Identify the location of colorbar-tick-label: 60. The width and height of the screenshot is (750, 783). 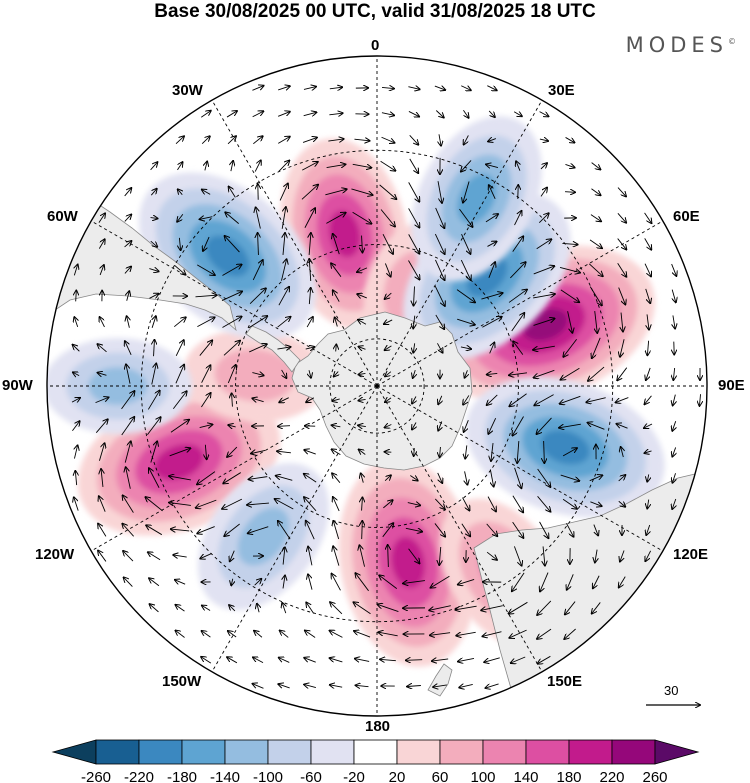
(440, 776).